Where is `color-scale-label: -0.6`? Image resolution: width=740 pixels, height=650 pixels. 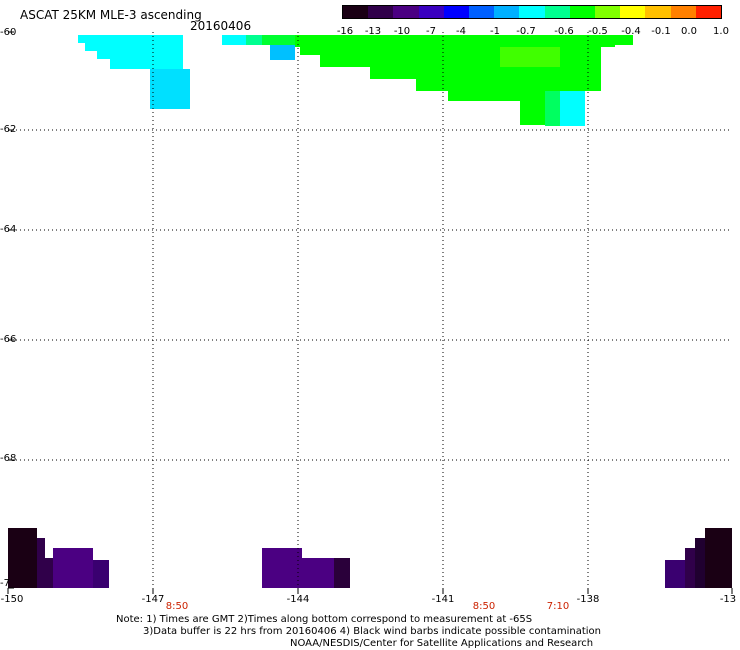 color-scale-label: -0.6 is located at coordinates (564, 31).